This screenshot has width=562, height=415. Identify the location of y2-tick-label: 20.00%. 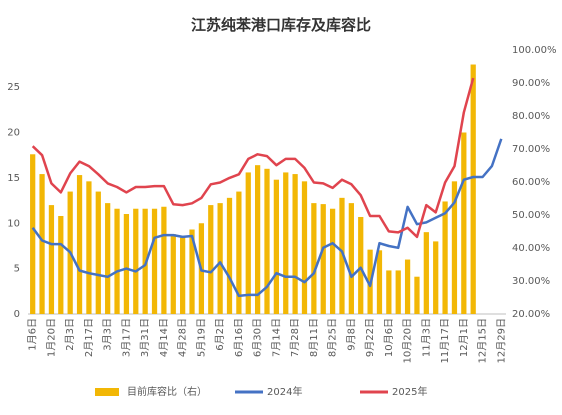
(531, 314).